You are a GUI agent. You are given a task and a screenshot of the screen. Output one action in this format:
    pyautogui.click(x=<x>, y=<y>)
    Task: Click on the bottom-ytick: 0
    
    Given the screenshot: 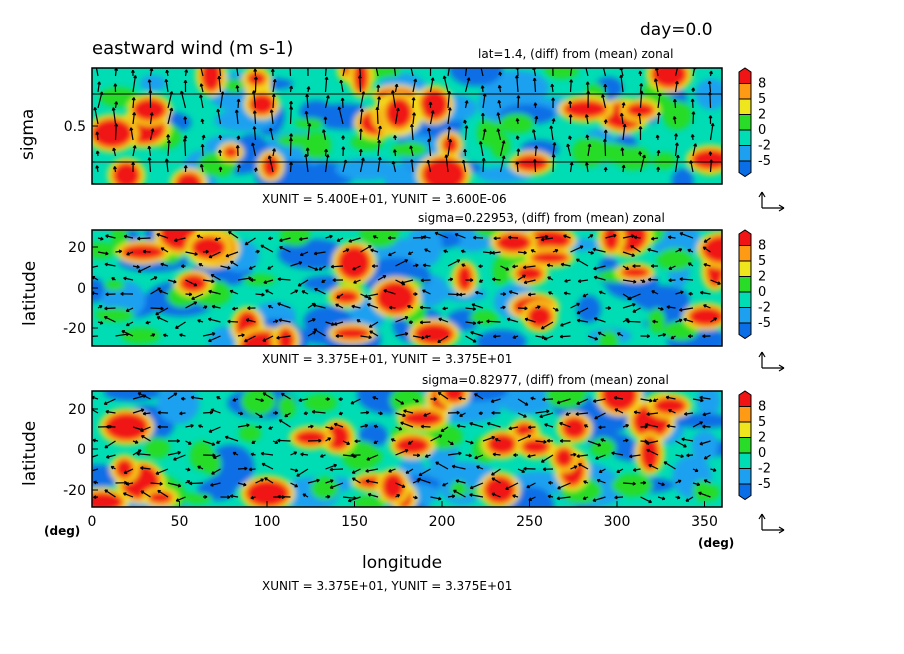 What is the action you would take?
    pyautogui.click(x=81, y=450)
    